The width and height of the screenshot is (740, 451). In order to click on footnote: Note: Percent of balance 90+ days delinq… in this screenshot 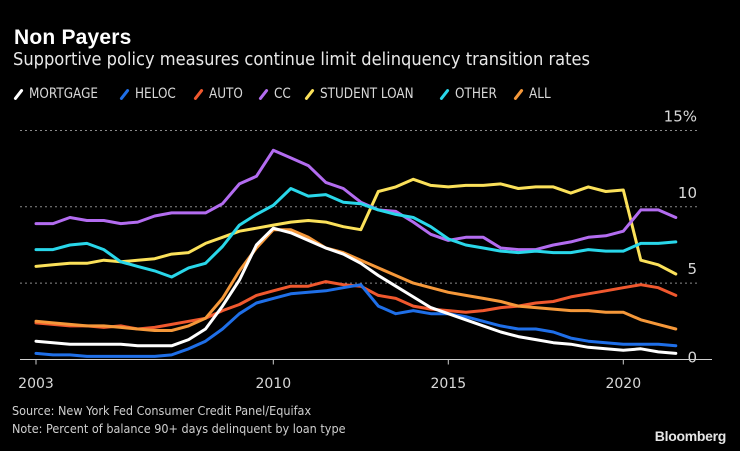, I will do `click(179, 428)`.